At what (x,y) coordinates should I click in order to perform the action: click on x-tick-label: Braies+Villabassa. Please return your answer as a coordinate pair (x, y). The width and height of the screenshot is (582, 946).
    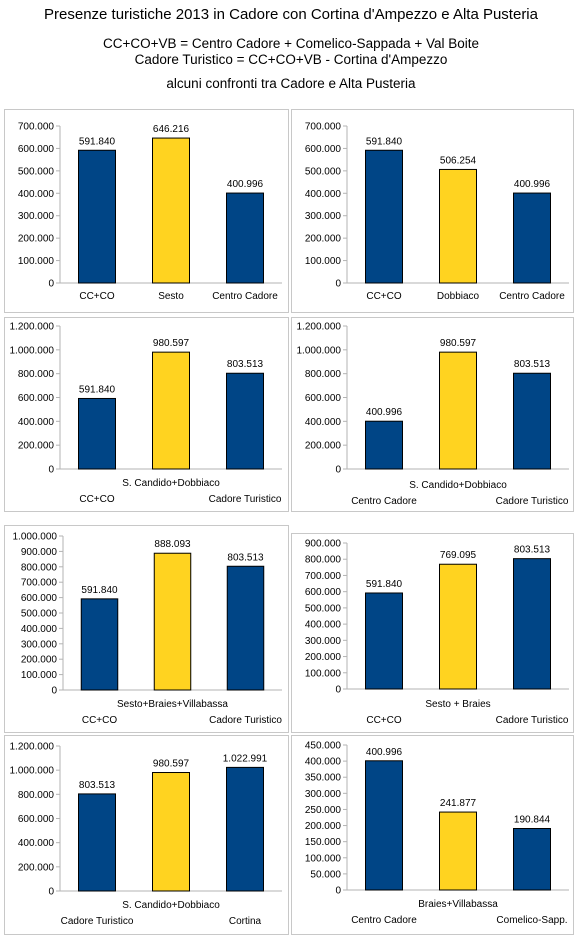
    Looking at the image, I should click on (458, 904).